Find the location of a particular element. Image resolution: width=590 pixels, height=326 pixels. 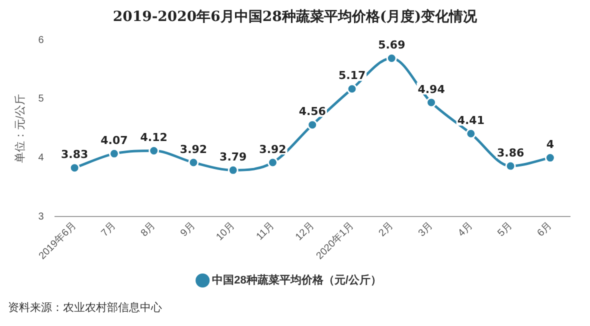

y-tick-label: 4 is located at coordinates (41, 158).